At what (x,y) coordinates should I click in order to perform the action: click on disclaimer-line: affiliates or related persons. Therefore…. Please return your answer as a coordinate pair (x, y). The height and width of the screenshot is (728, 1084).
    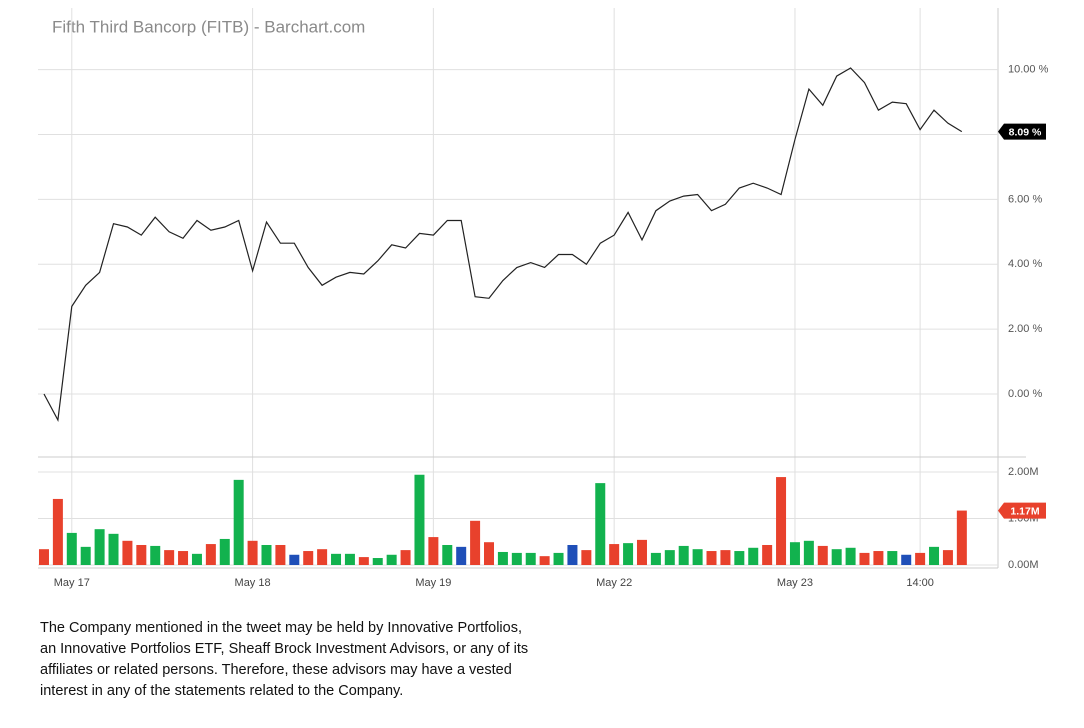
    Looking at the image, I should click on (276, 670).